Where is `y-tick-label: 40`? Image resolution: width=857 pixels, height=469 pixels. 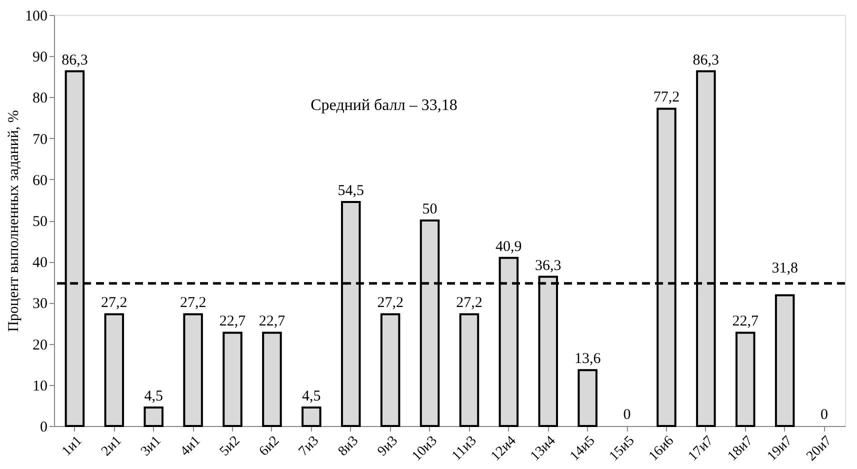 y-tick-label: 40 is located at coordinates (40, 263).